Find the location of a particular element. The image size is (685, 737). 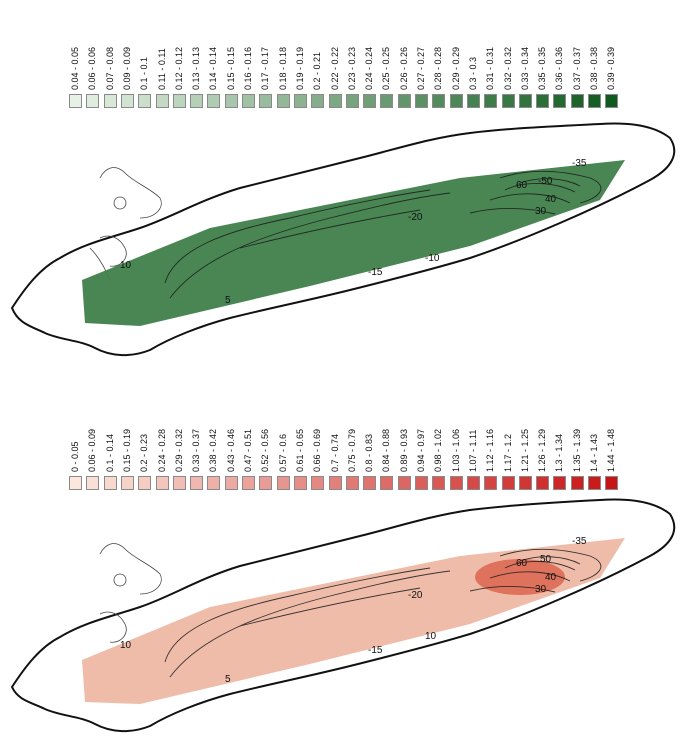

legend-label: 0.43 - 0.46 is located at coordinates (230, 450).